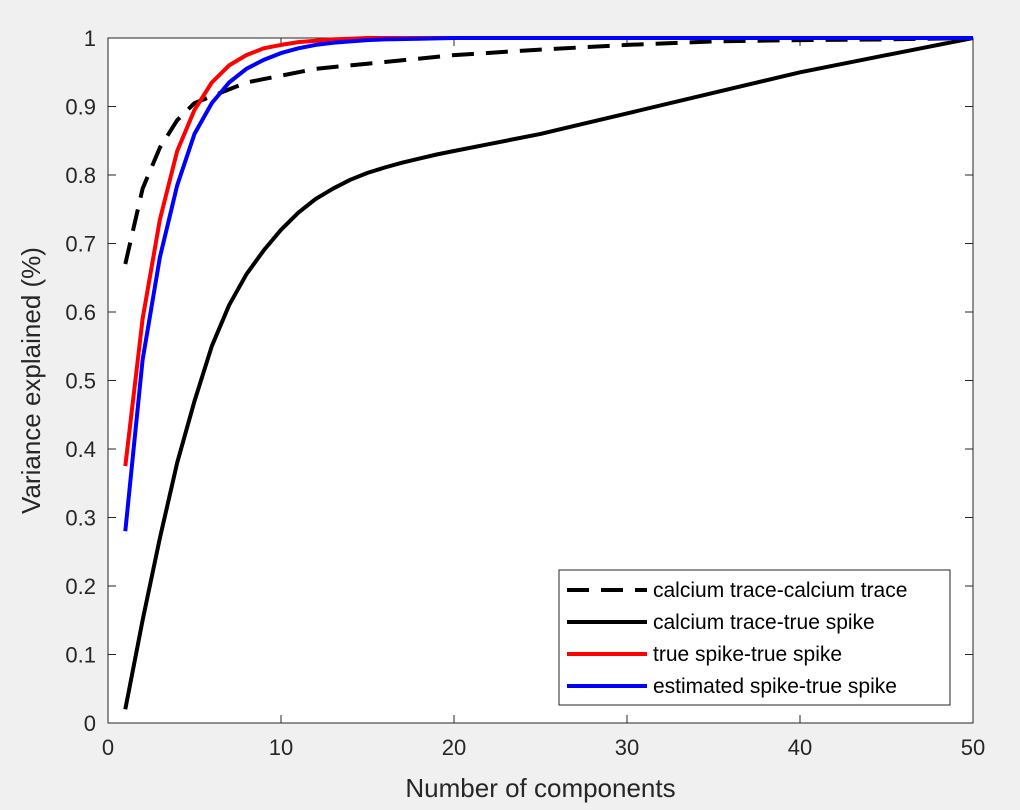 Image resolution: width=1020 pixels, height=810 pixels. What do you see at coordinates (80, 655) in the screenshot?
I see `y-tick-label: 0.1` at bounding box center [80, 655].